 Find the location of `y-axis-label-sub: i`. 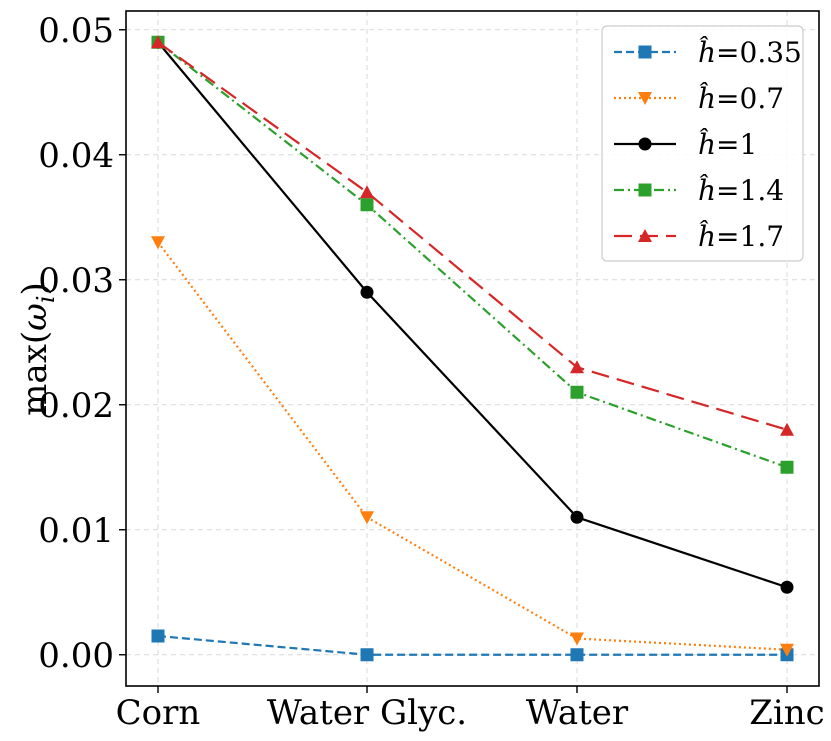

y-axis-label-sub: i is located at coordinates (46, 299).